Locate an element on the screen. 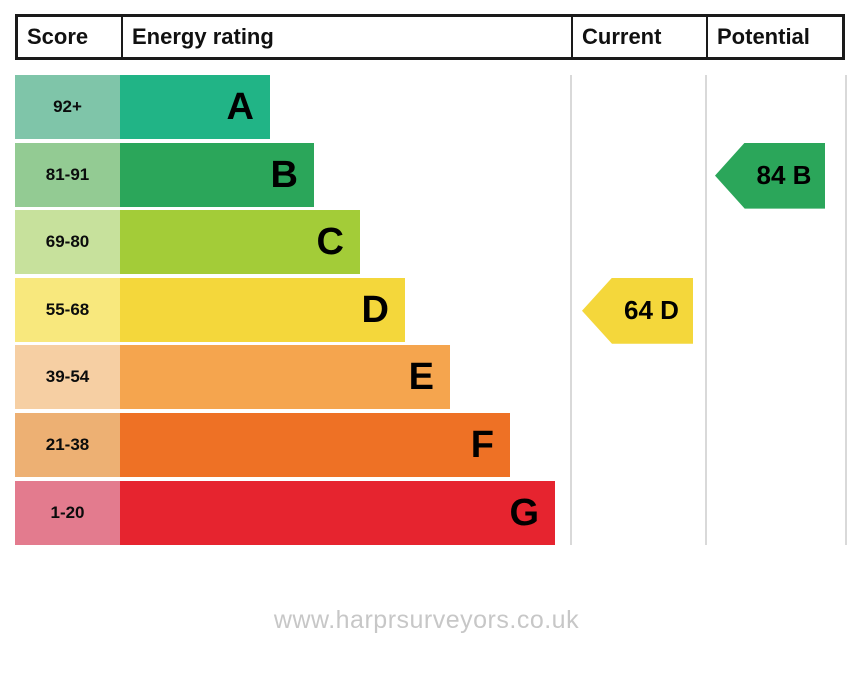 The image size is (853, 675). band-g-bar: G is located at coordinates (337, 512).